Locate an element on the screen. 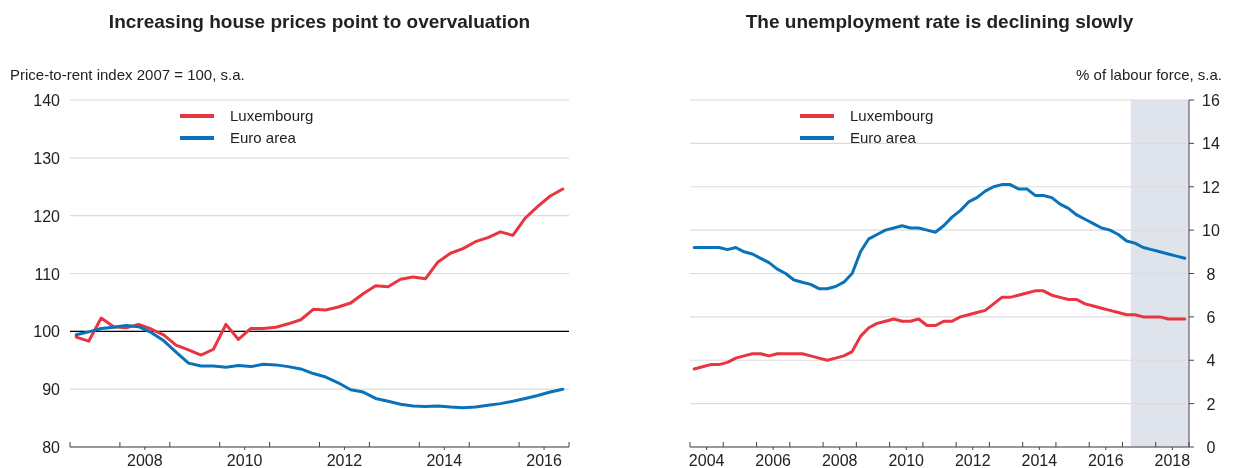 The height and width of the screenshot is (468, 1250). y-tick-label: 110 is located at coordinates (47, 274).